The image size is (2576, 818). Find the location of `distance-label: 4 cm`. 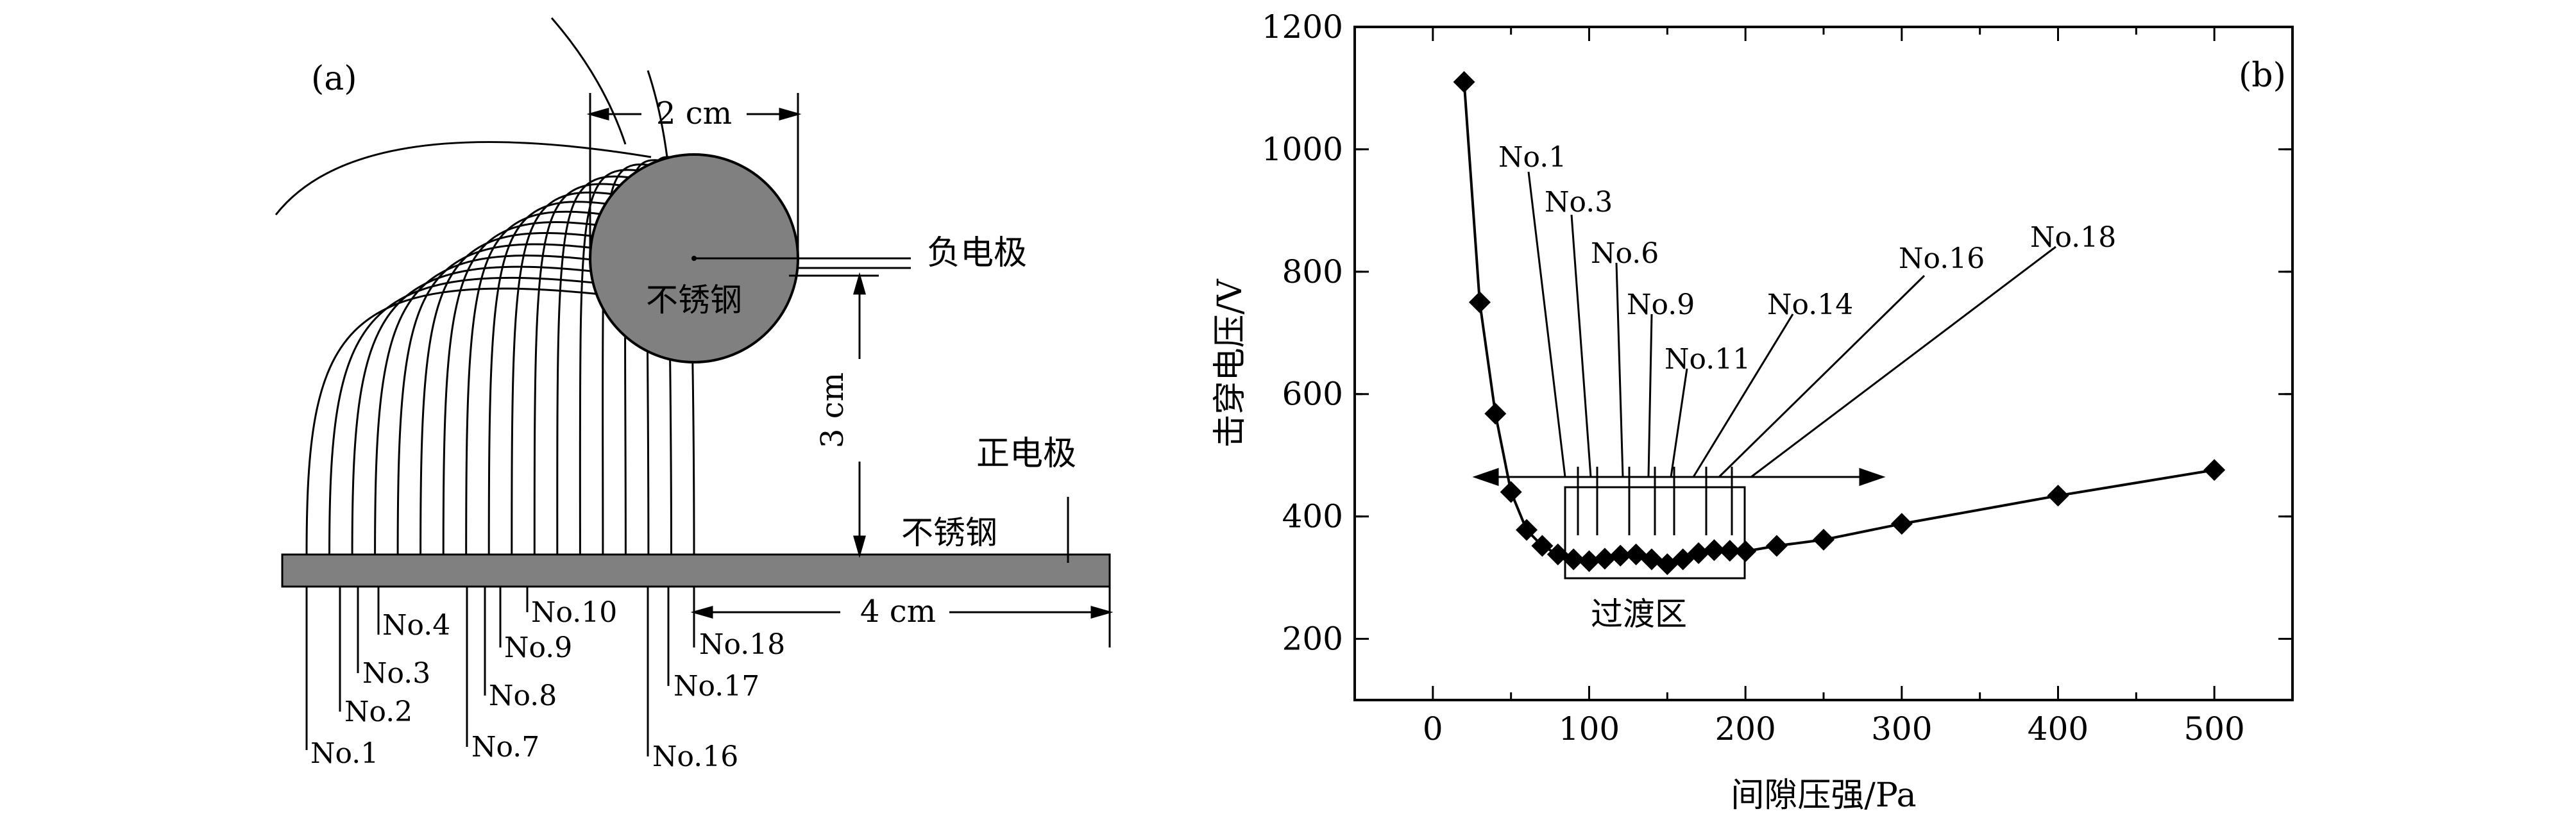

distance-label: 4 cm is located at coordinates (898, 612).